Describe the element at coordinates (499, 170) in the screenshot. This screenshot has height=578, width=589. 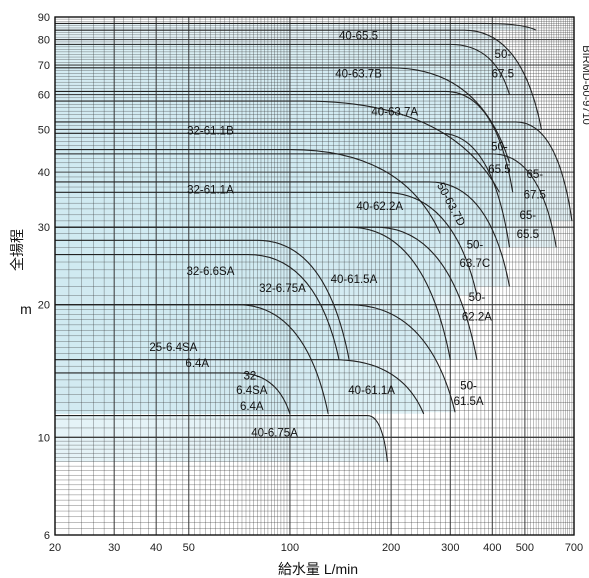
I see `region-label-7: 65.5` at that location.